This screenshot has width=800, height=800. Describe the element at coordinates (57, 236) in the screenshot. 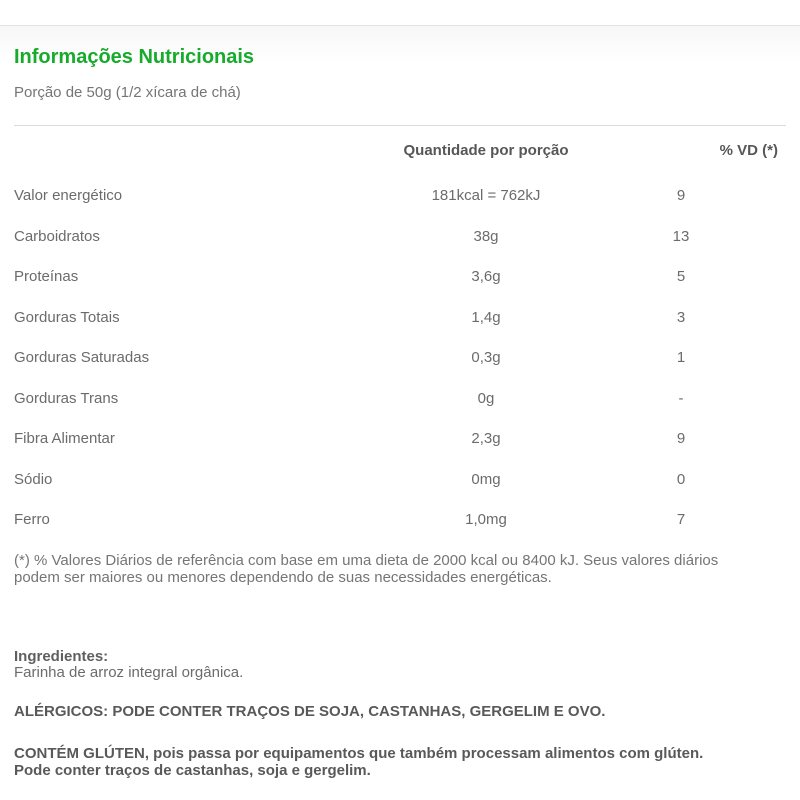

I see `nutrient-label: Carboidratos` at that location.